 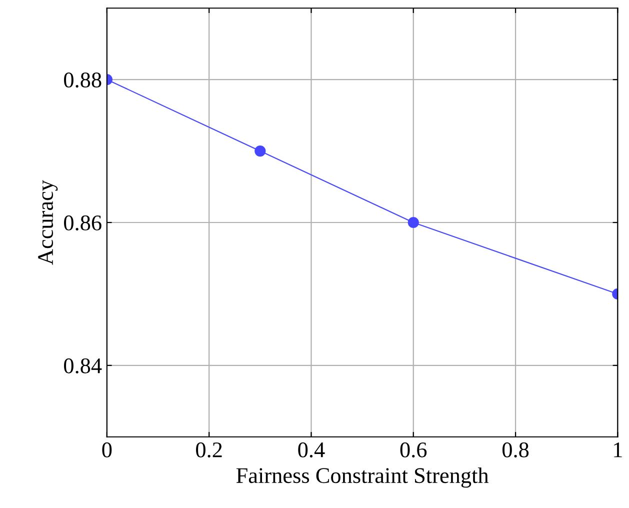 What do you see at coordinates (209, 450) in the screenshot?
I see `x-tick-label: 0.2` at bounding box center [209, 450].